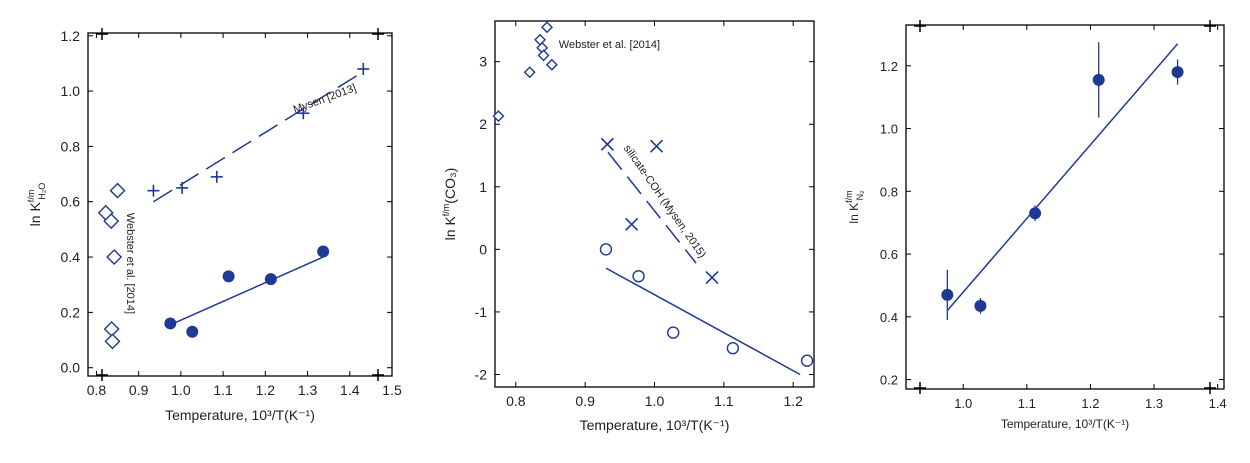 The image size is (1250, 463). What do you see at coordinates (449, 204) in the screenshot?
I see `y-axis-label: ln Kf/m(CO₃)` at bounding box center [449, 204].